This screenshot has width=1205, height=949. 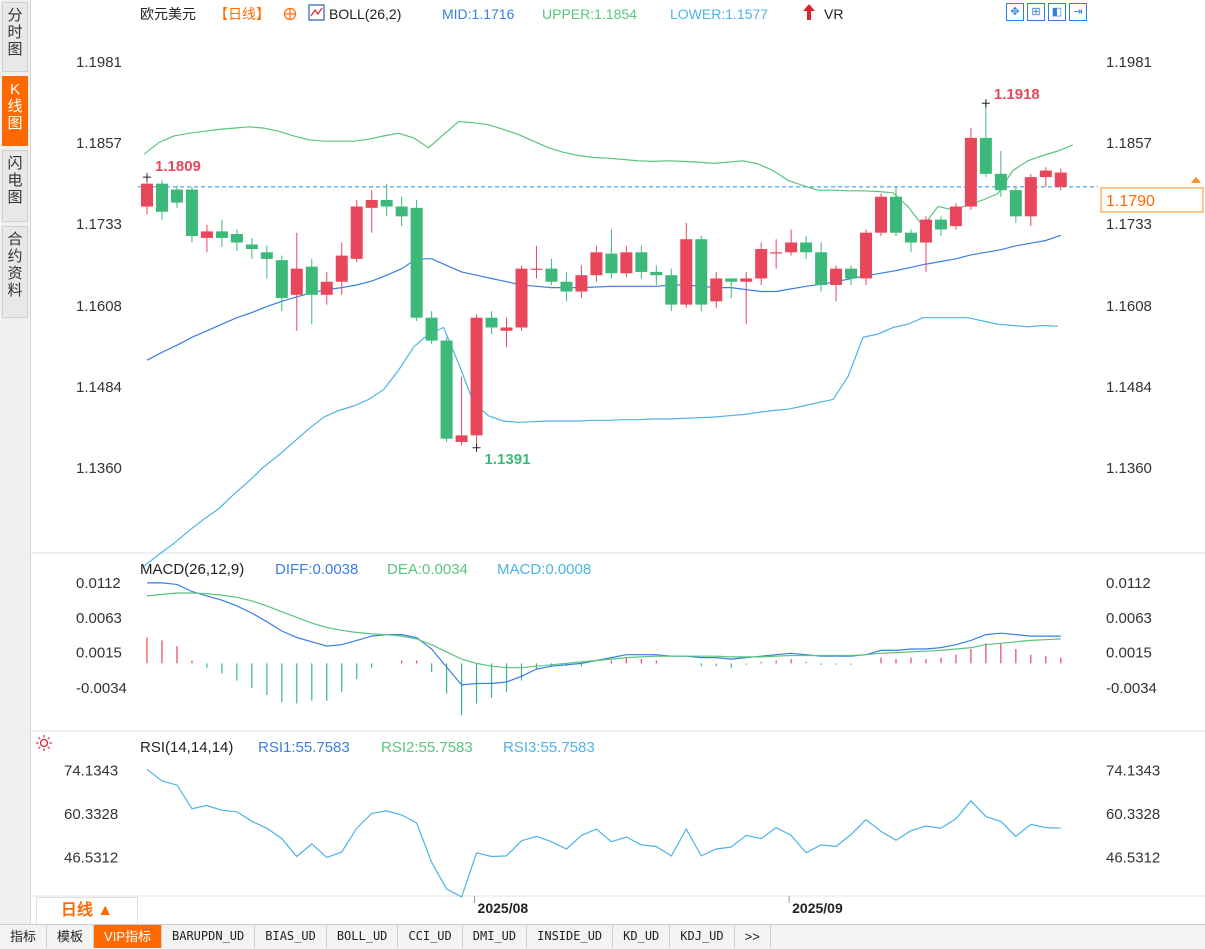 I want to click on tab-timeshare: 分时图, so click(x=15, y=37).